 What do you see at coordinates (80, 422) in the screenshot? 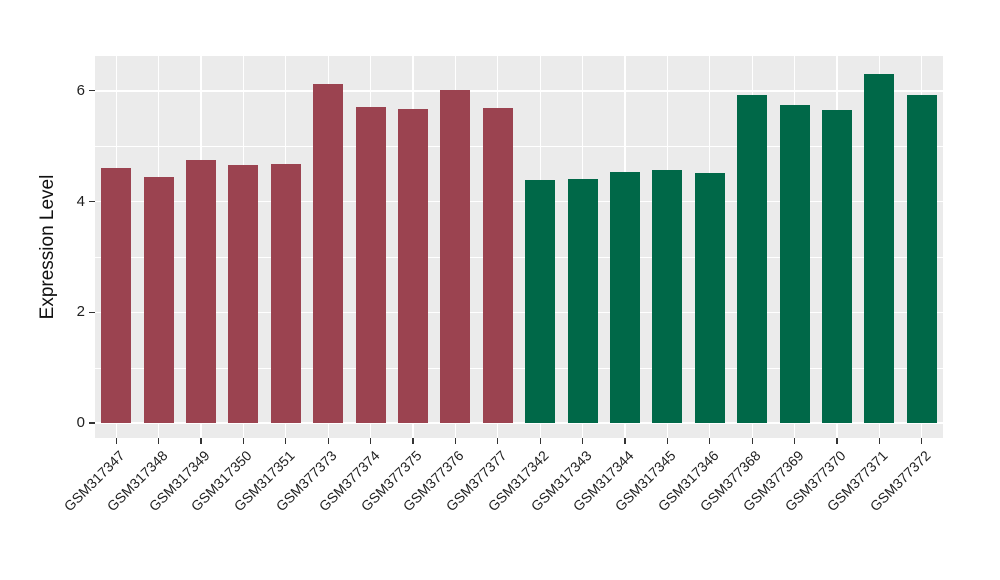
I see `y-tick-label: 0` at bounding box center [80, 422].